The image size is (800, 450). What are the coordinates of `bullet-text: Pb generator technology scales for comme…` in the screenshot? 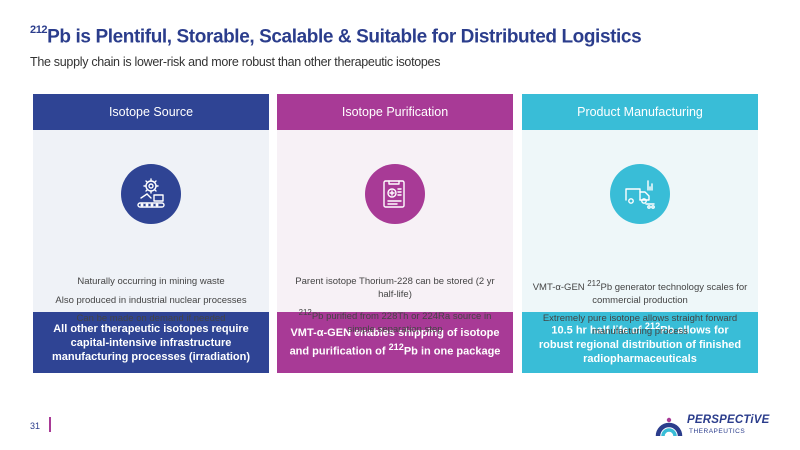 It's located at (670, 294).